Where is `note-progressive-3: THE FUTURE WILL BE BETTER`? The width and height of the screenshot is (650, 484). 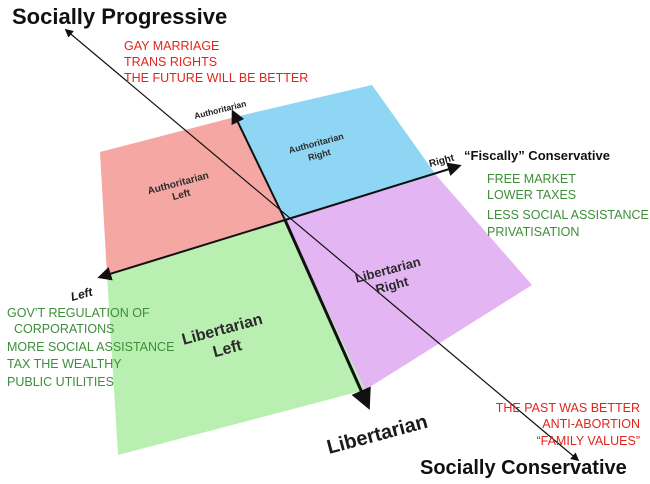
note-progressive-3: THE FUTURE WILL BE BETTER is located at coordinates (216, 78).